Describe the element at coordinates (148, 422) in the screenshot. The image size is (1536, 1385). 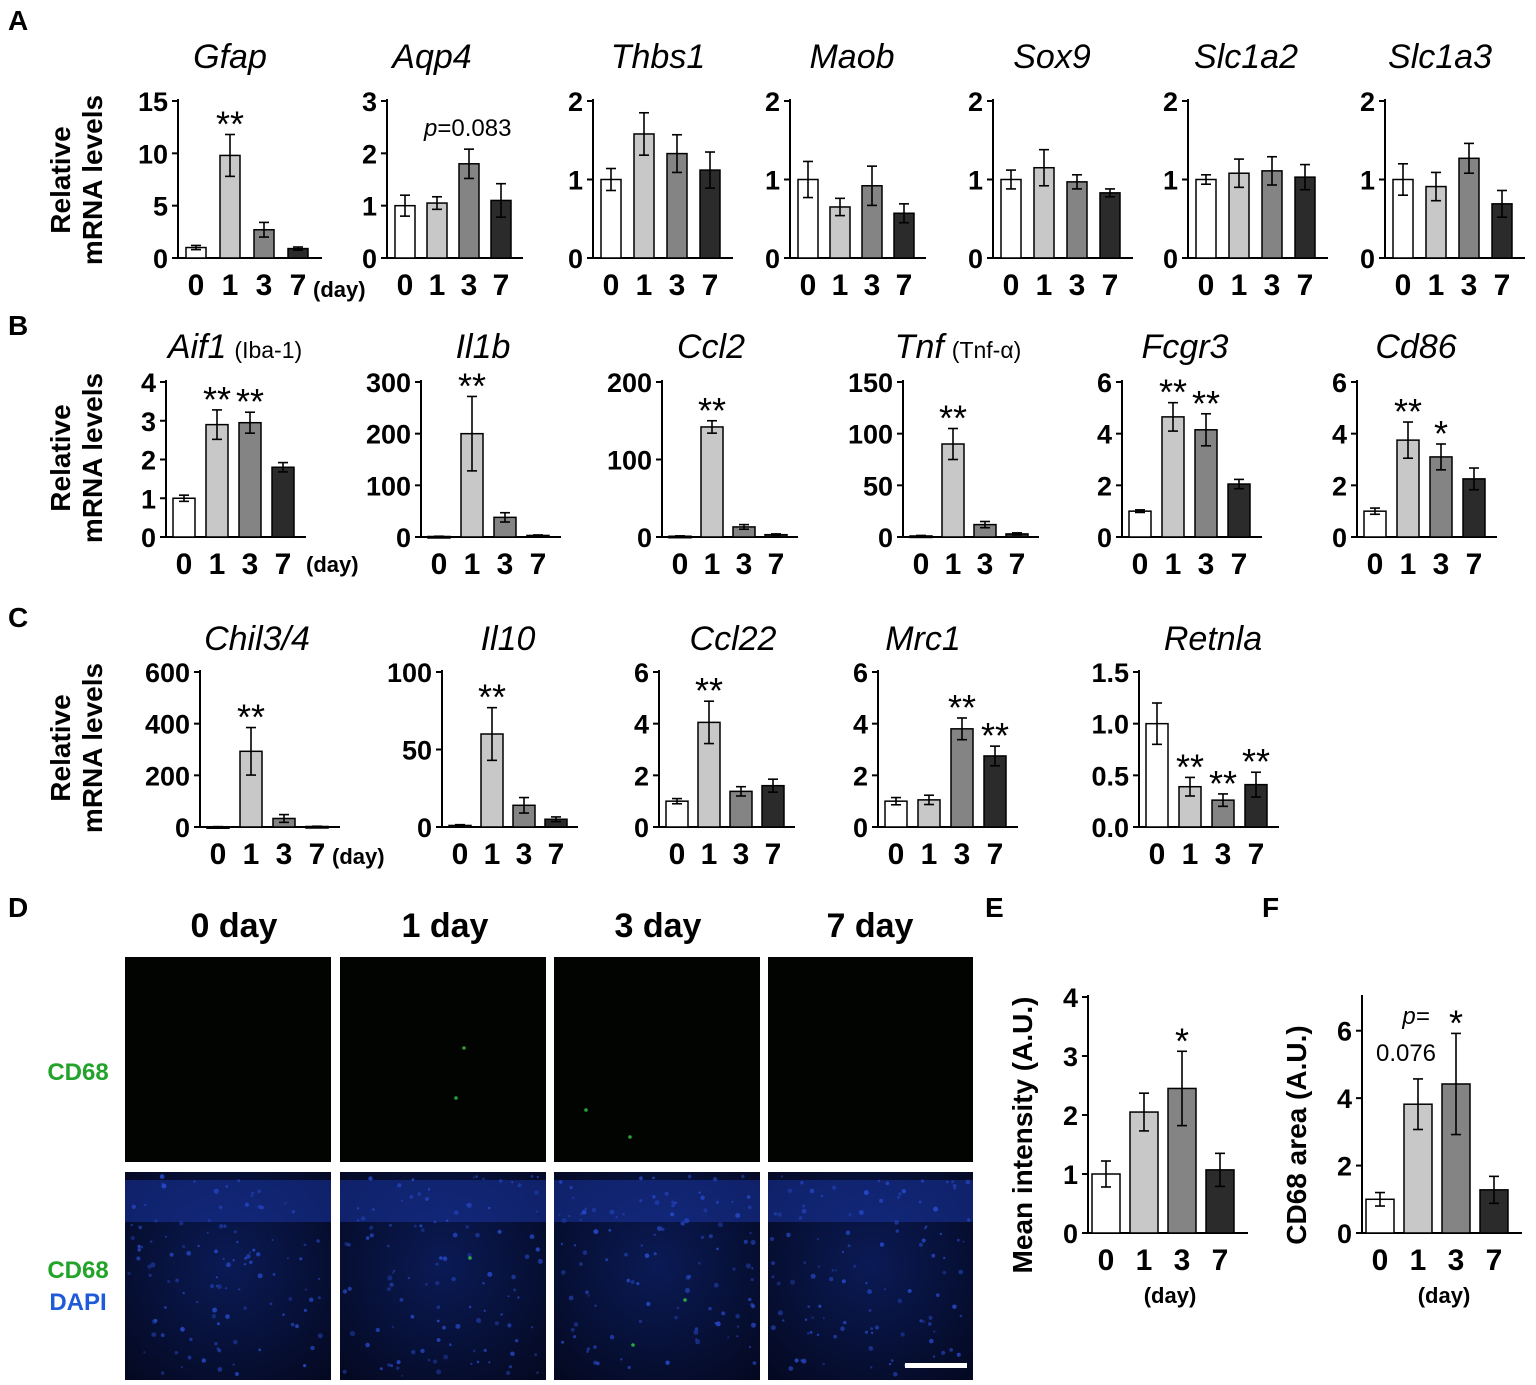
I see `y-tick-label: 3` at that location.